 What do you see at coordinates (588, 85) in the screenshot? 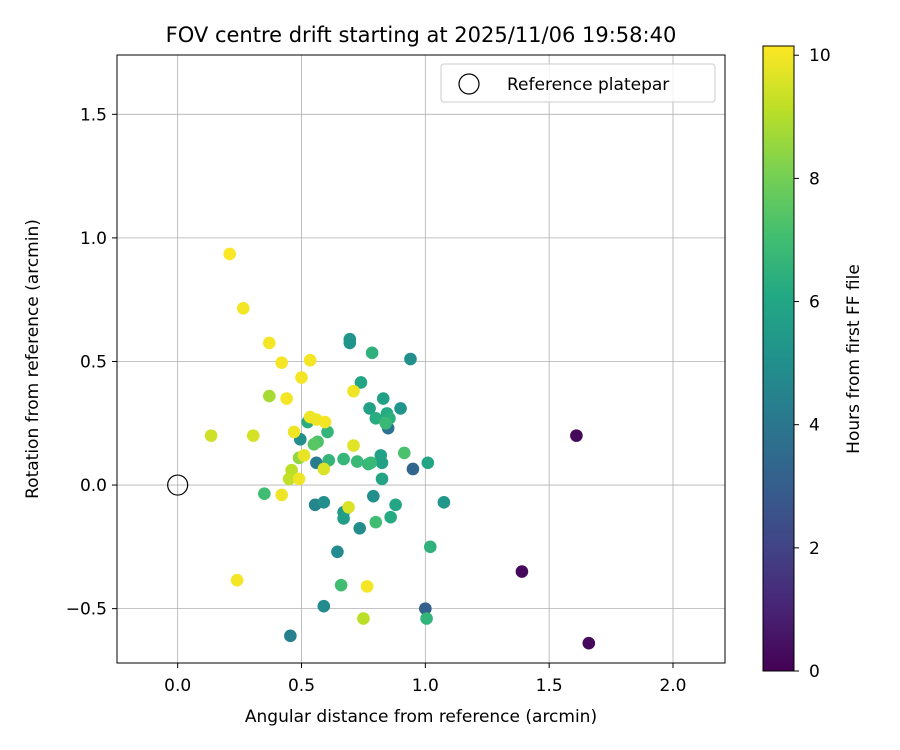
I see `legend-entry-label: Reference platepar` at bounding box center [588, 85].